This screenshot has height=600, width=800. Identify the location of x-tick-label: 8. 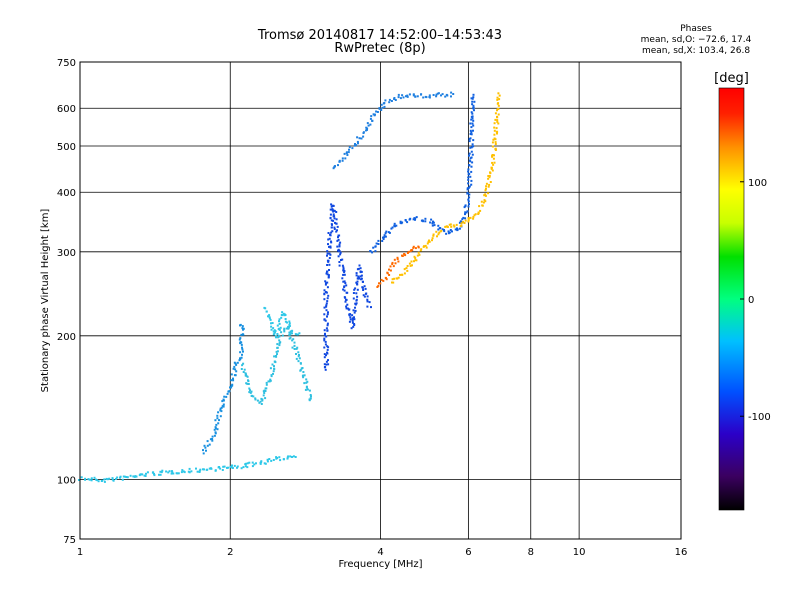
(531, 552).